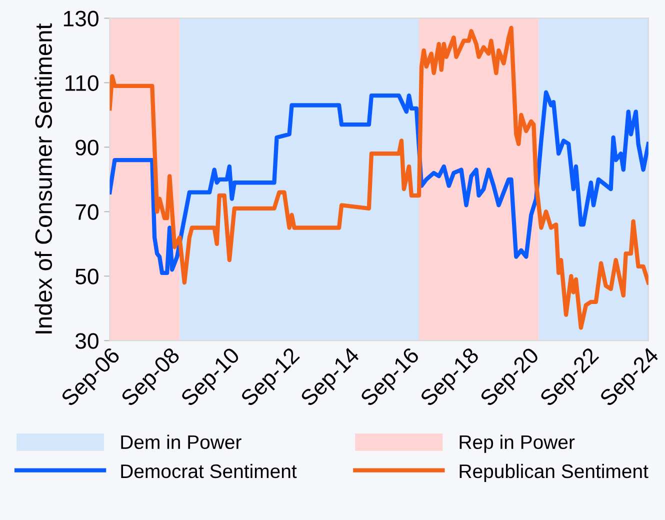 The image size is (665, 520). Describe the element at coordinates (43, 178) in the screenshot. I see `y-axis-title: Index of Consumer Sentiment` at that location.